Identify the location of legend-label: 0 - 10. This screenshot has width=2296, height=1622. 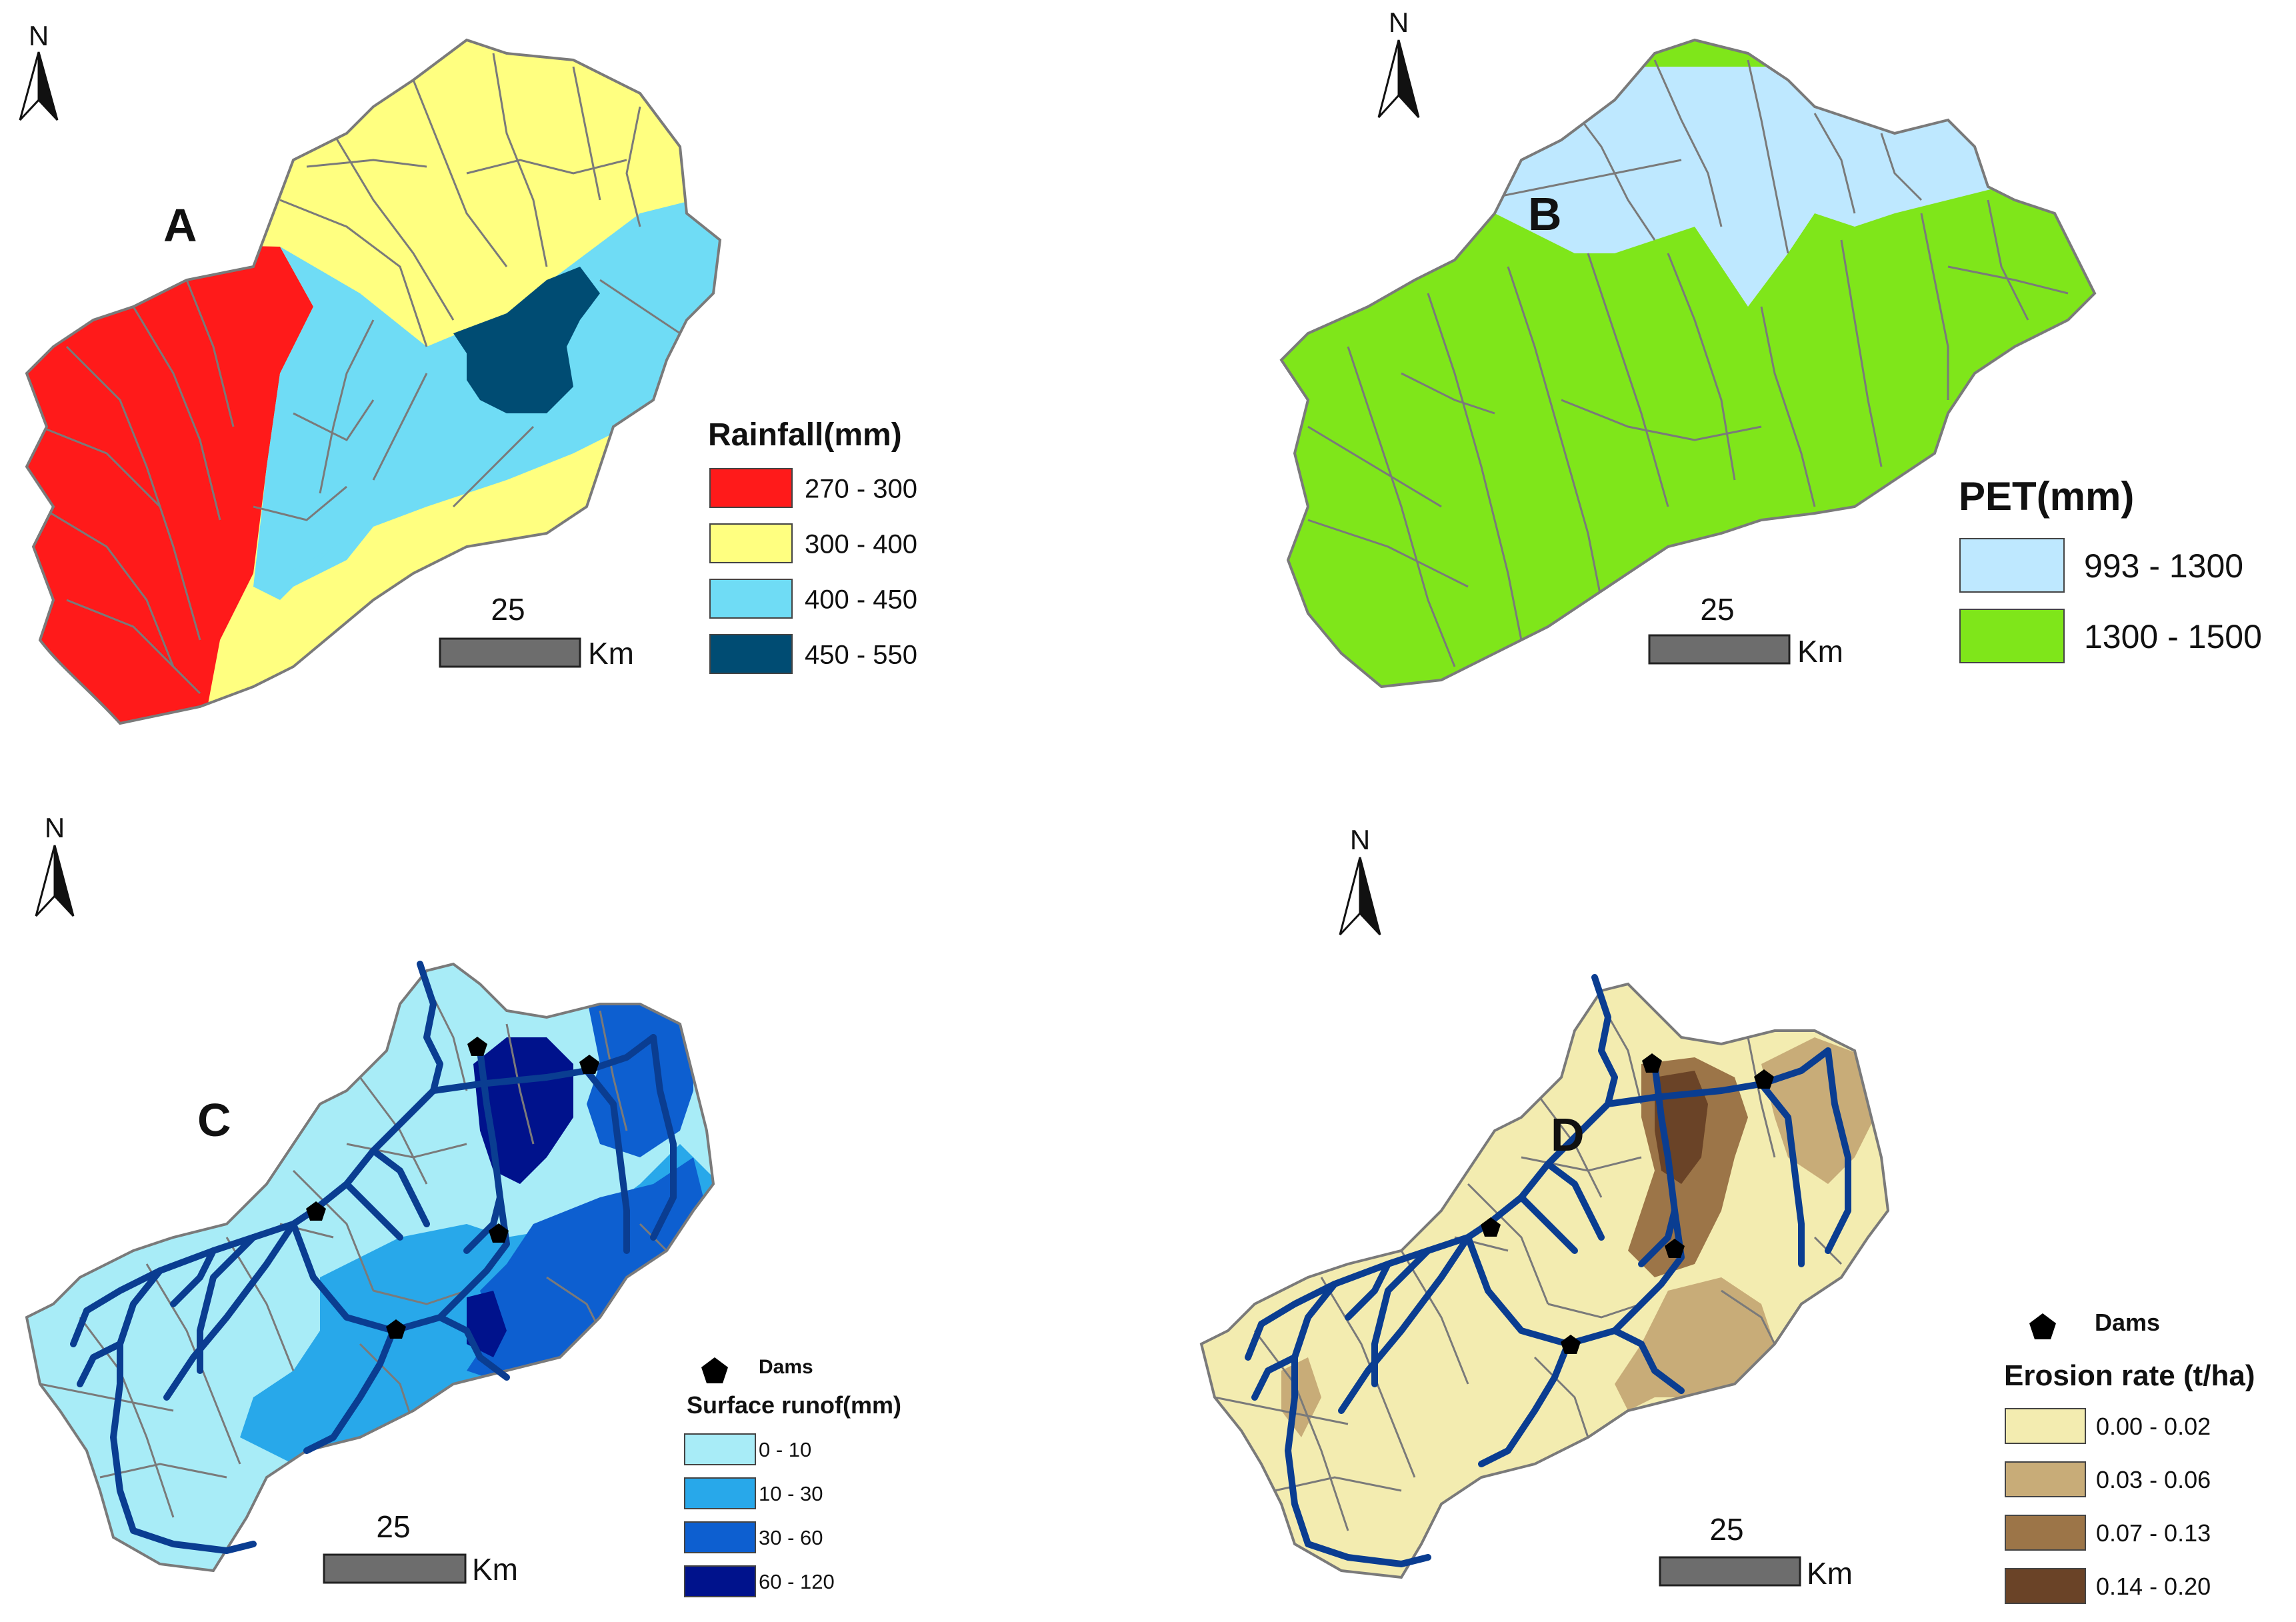
(785, 1449).